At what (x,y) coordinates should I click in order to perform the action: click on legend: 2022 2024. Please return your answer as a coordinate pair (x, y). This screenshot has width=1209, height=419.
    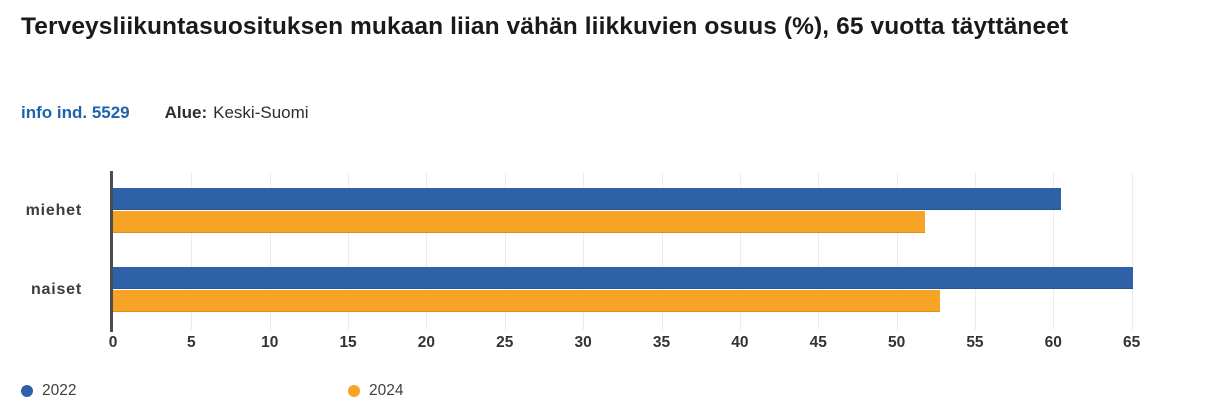
    Looking at the image, I should click on (371, 393).